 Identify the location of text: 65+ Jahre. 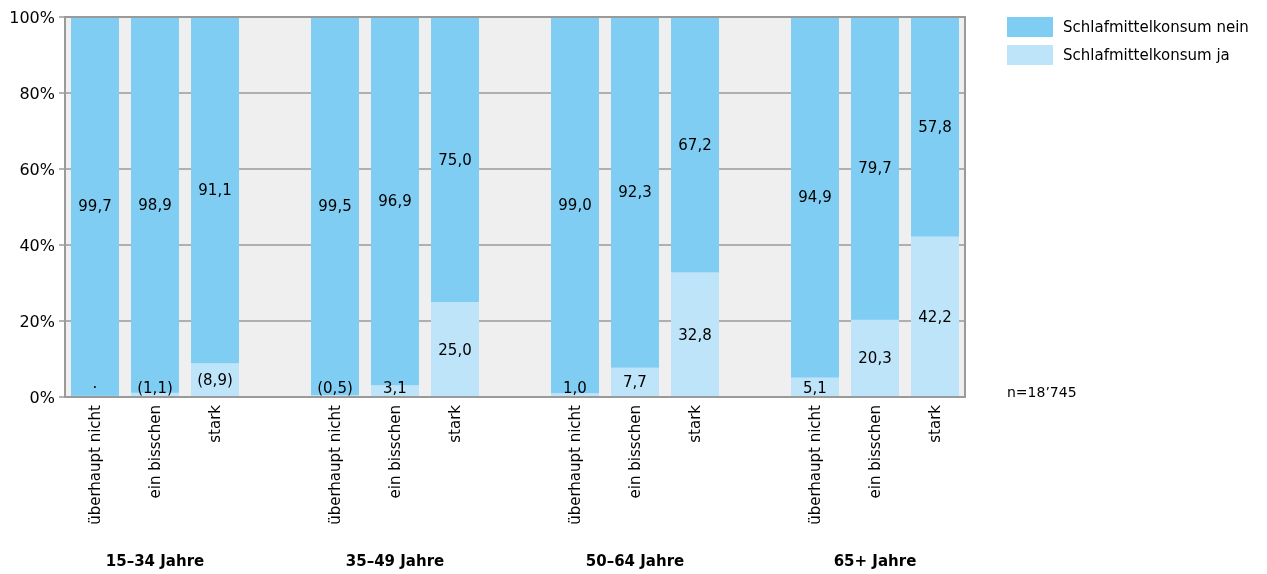
(875, 561).